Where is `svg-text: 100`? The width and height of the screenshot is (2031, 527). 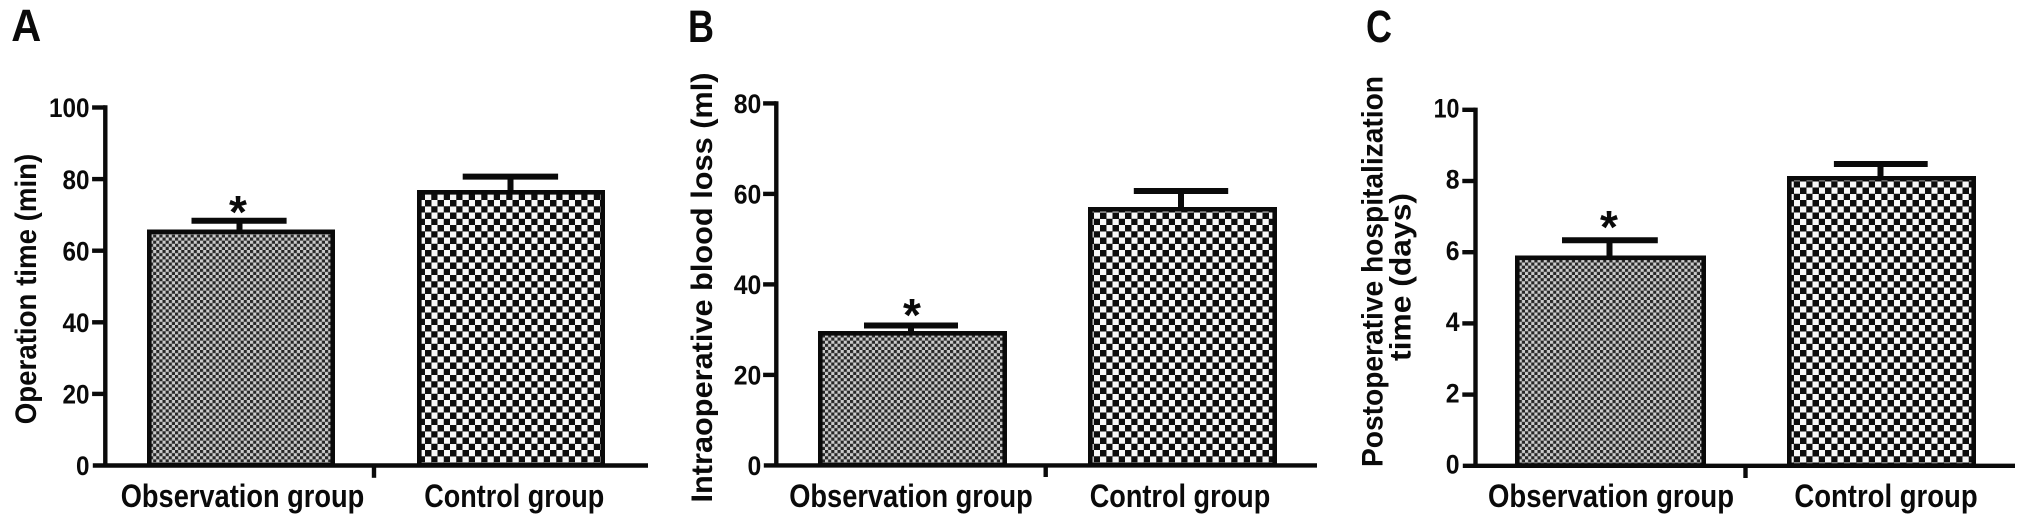 svg-text: 100 is located at coordinates (69, 108).